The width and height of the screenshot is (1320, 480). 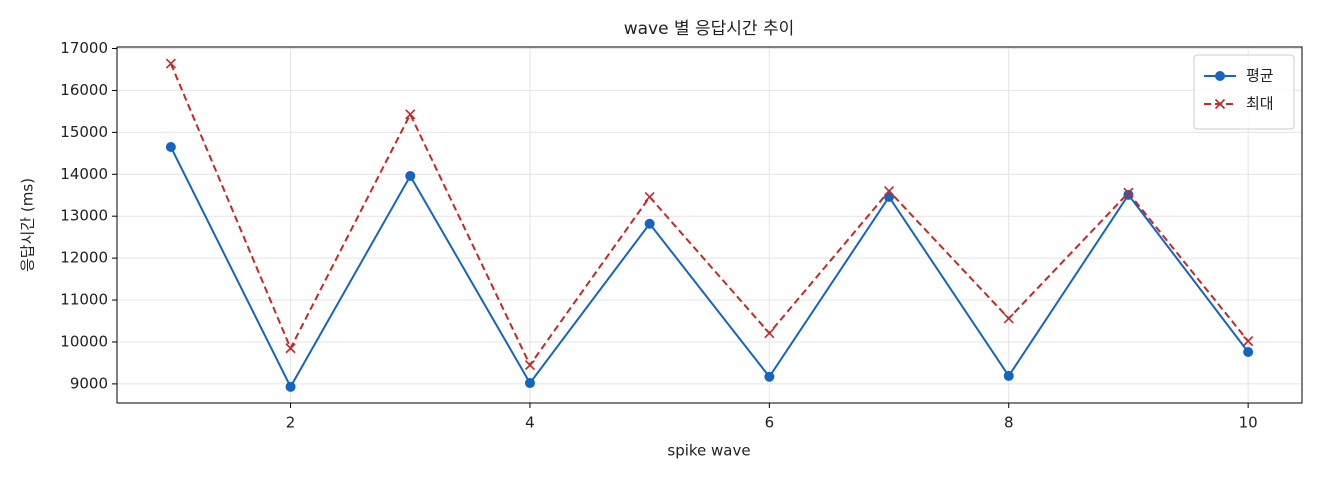 What do you see at coordinates (709, 29) in the screenshot?
I see `chart-title: wave 별 응답시간 추이` at bounding box center [709, 29].